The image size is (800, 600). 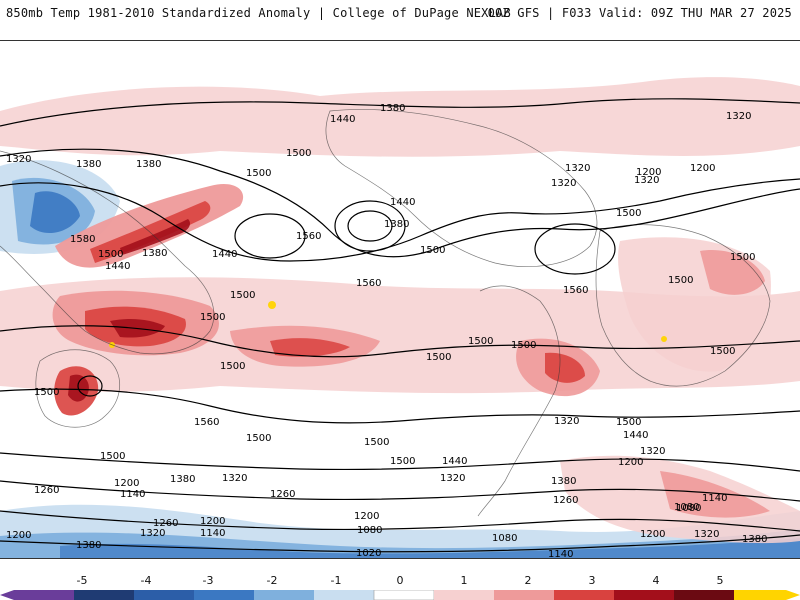 I want to click on colorbar: -5 -4 -3 -2 -1 0 1 2 3 4 5, so click(x=400, y=584).